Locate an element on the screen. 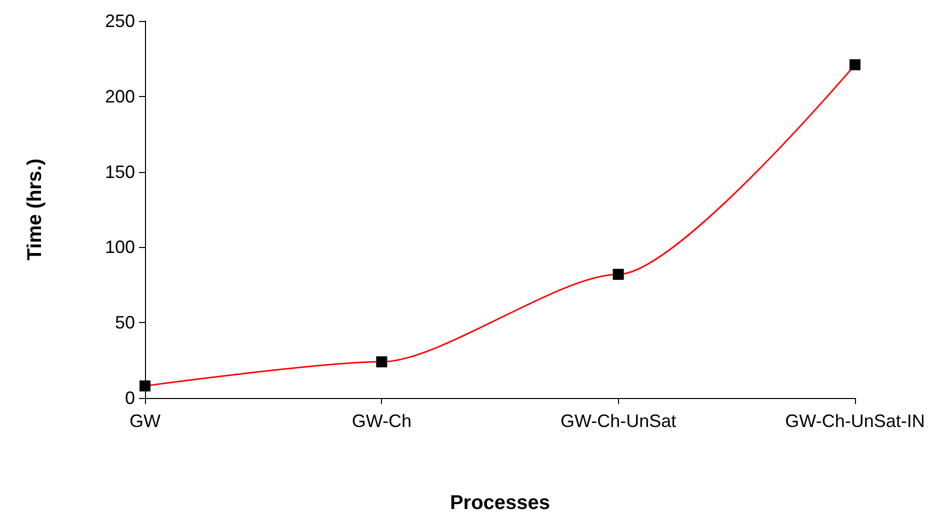  y-axis-title: Time (hrs.) is located at coordinates (35, 209).